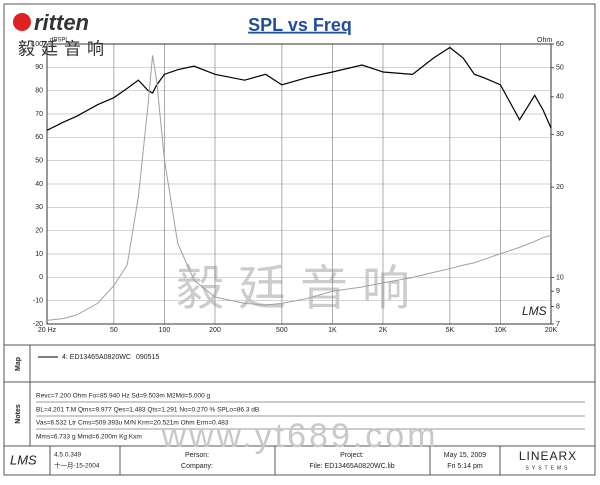 This screenshot has width=600, height=485. I want to click on y-tick-label: 80, so click(39, 91).